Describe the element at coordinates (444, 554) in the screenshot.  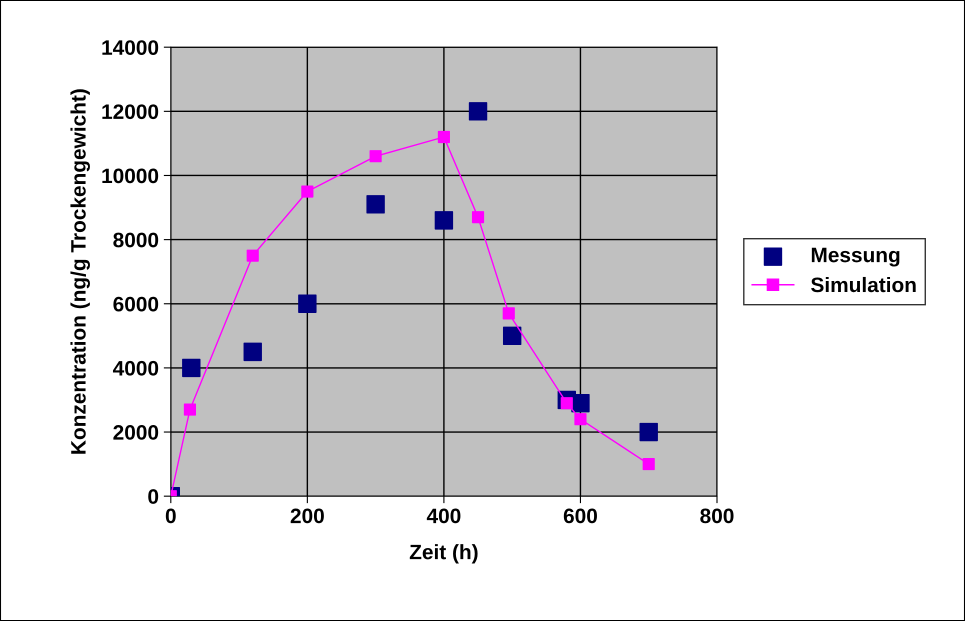
I see `x-axis-title: Zeit (h)` at that location.